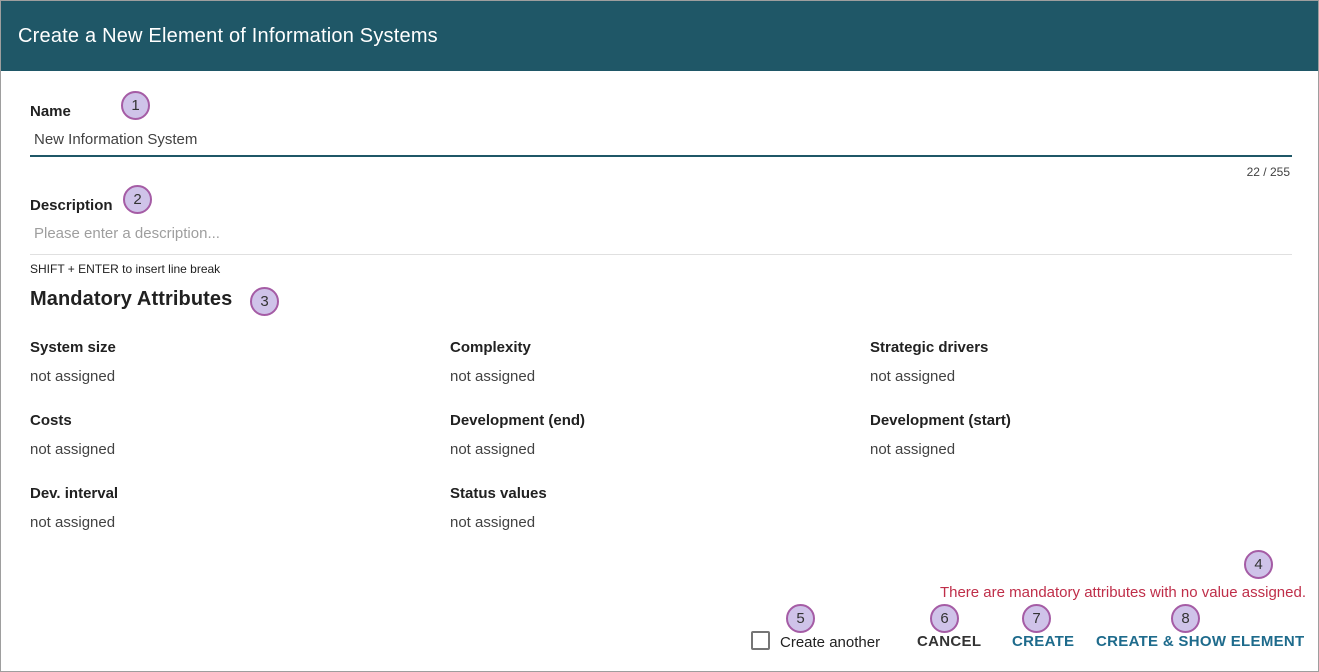 The width and height of the screenshot is (1319, 672). I want to click on description-input, so click(661, 240).